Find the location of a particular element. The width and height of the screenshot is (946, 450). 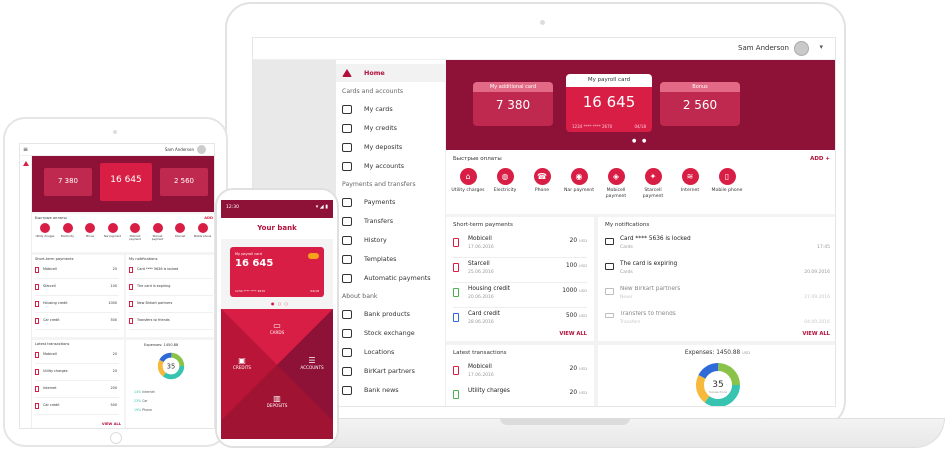

row-date: 28.06.2016 is located at coordinates (481, 322).